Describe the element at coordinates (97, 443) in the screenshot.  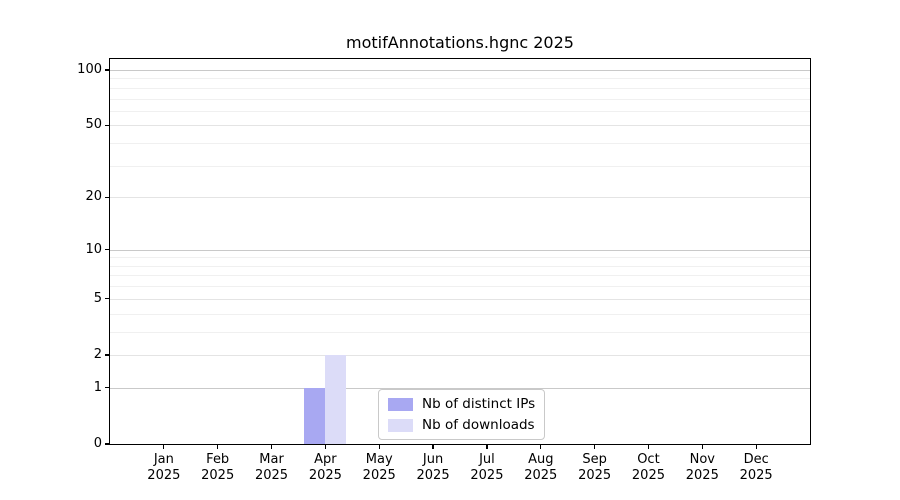
I see `y-tick-label: 0` at that location.